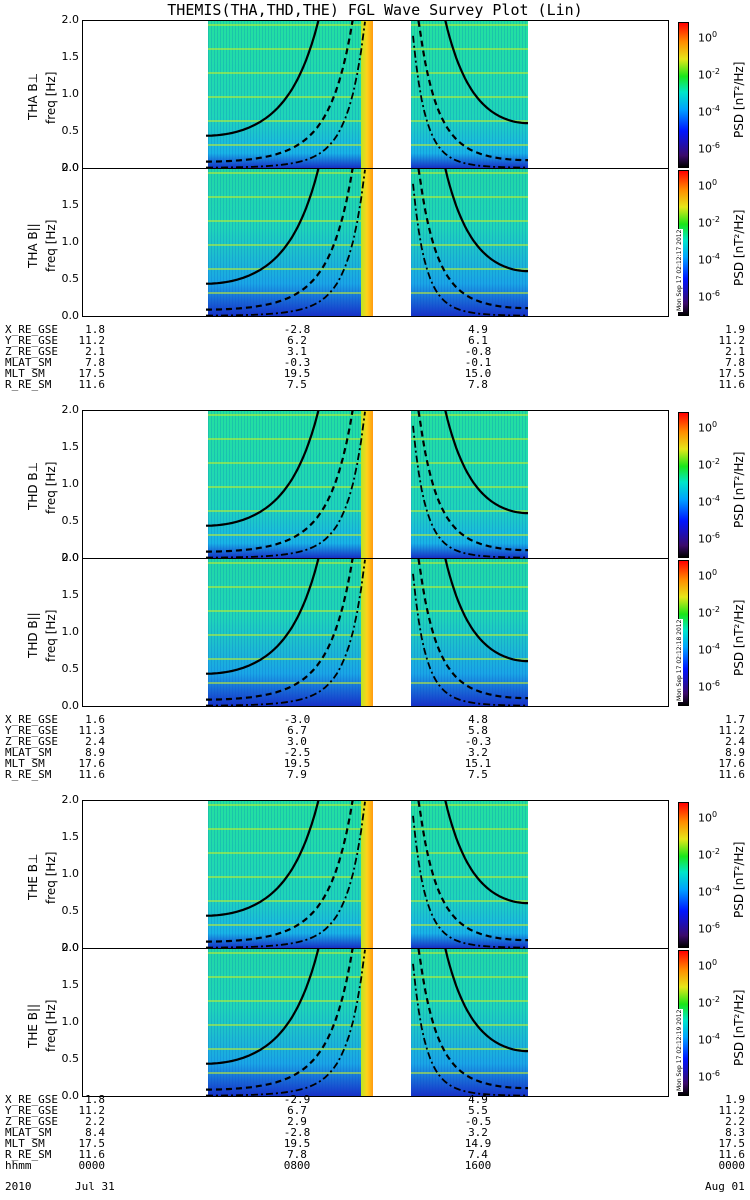 The width and height of the screenshot is (750, 1200). What do you see at coordinates (95, 1132) in the screenshot?
I see `ephemeris-value: 8.4` at bounding box center [95, 1132].